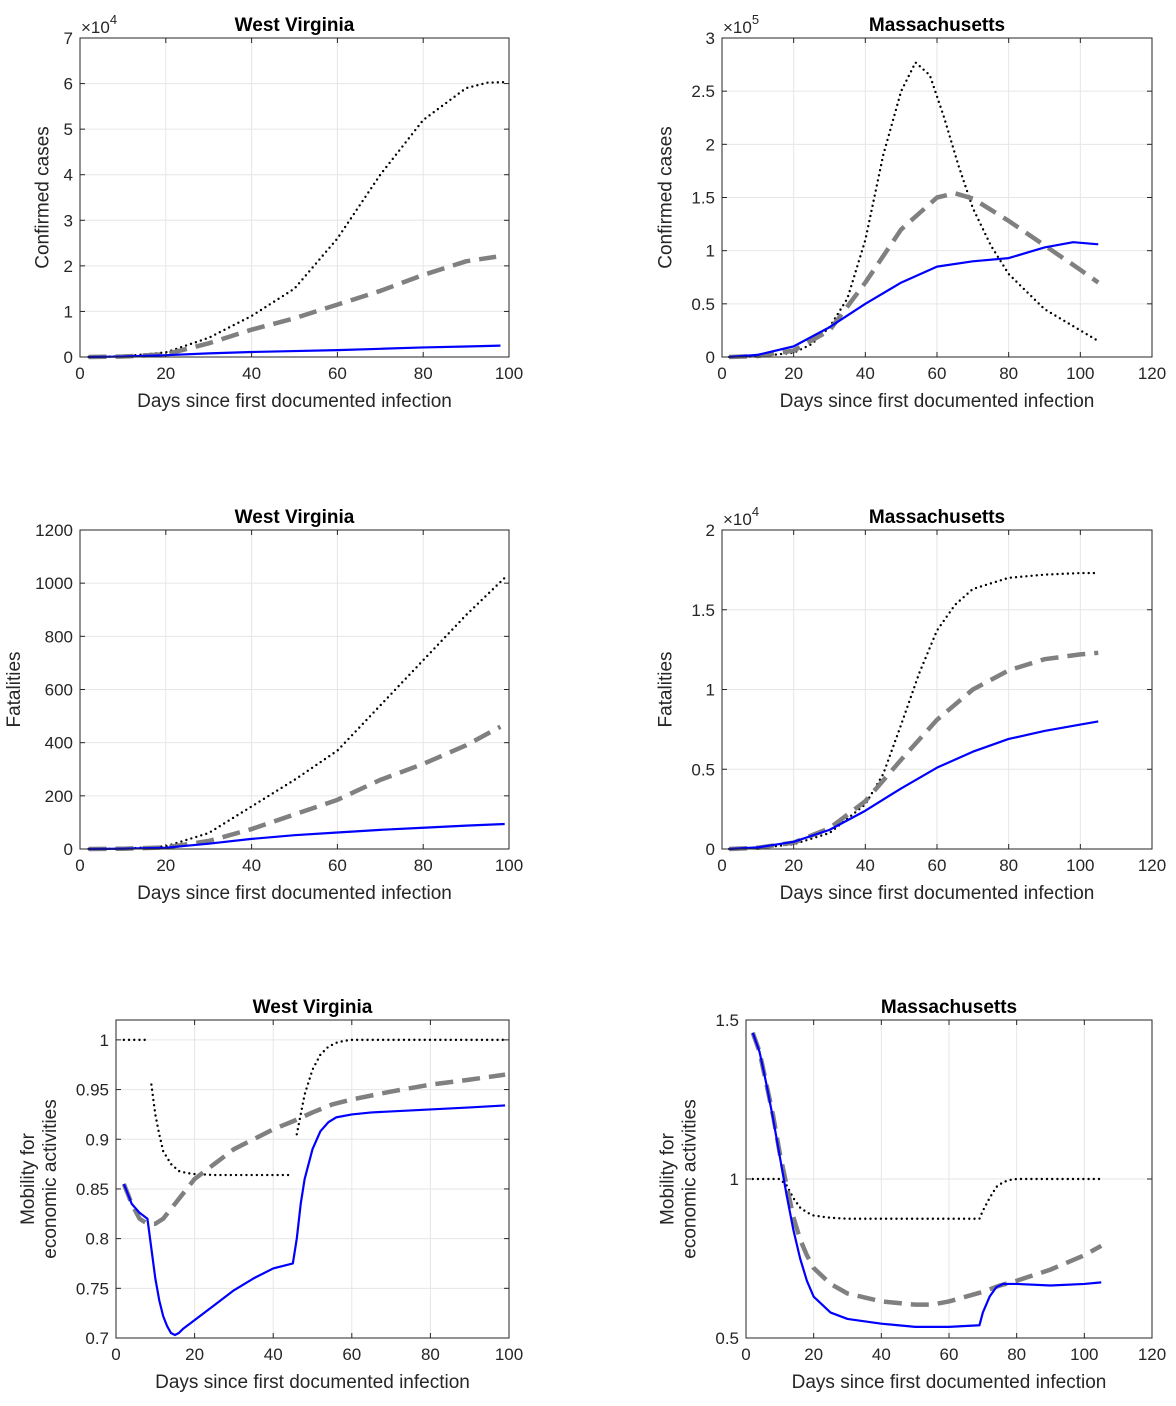 This screenshot has height=1406, width=1176. Describe the element at coordinates (113, 19) in the screenshot. I see `y-axis-multiplier-exponent: 4` at that location.